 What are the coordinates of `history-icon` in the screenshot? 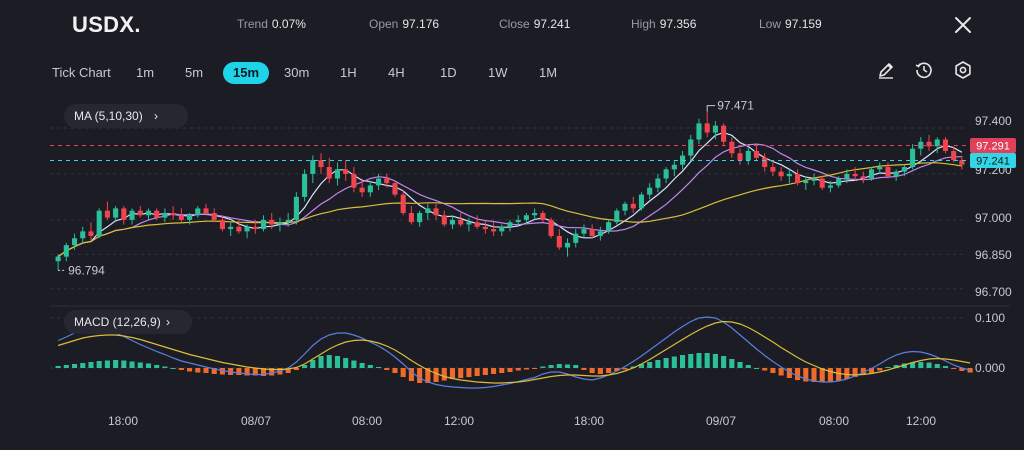 It's located at (924, 70).